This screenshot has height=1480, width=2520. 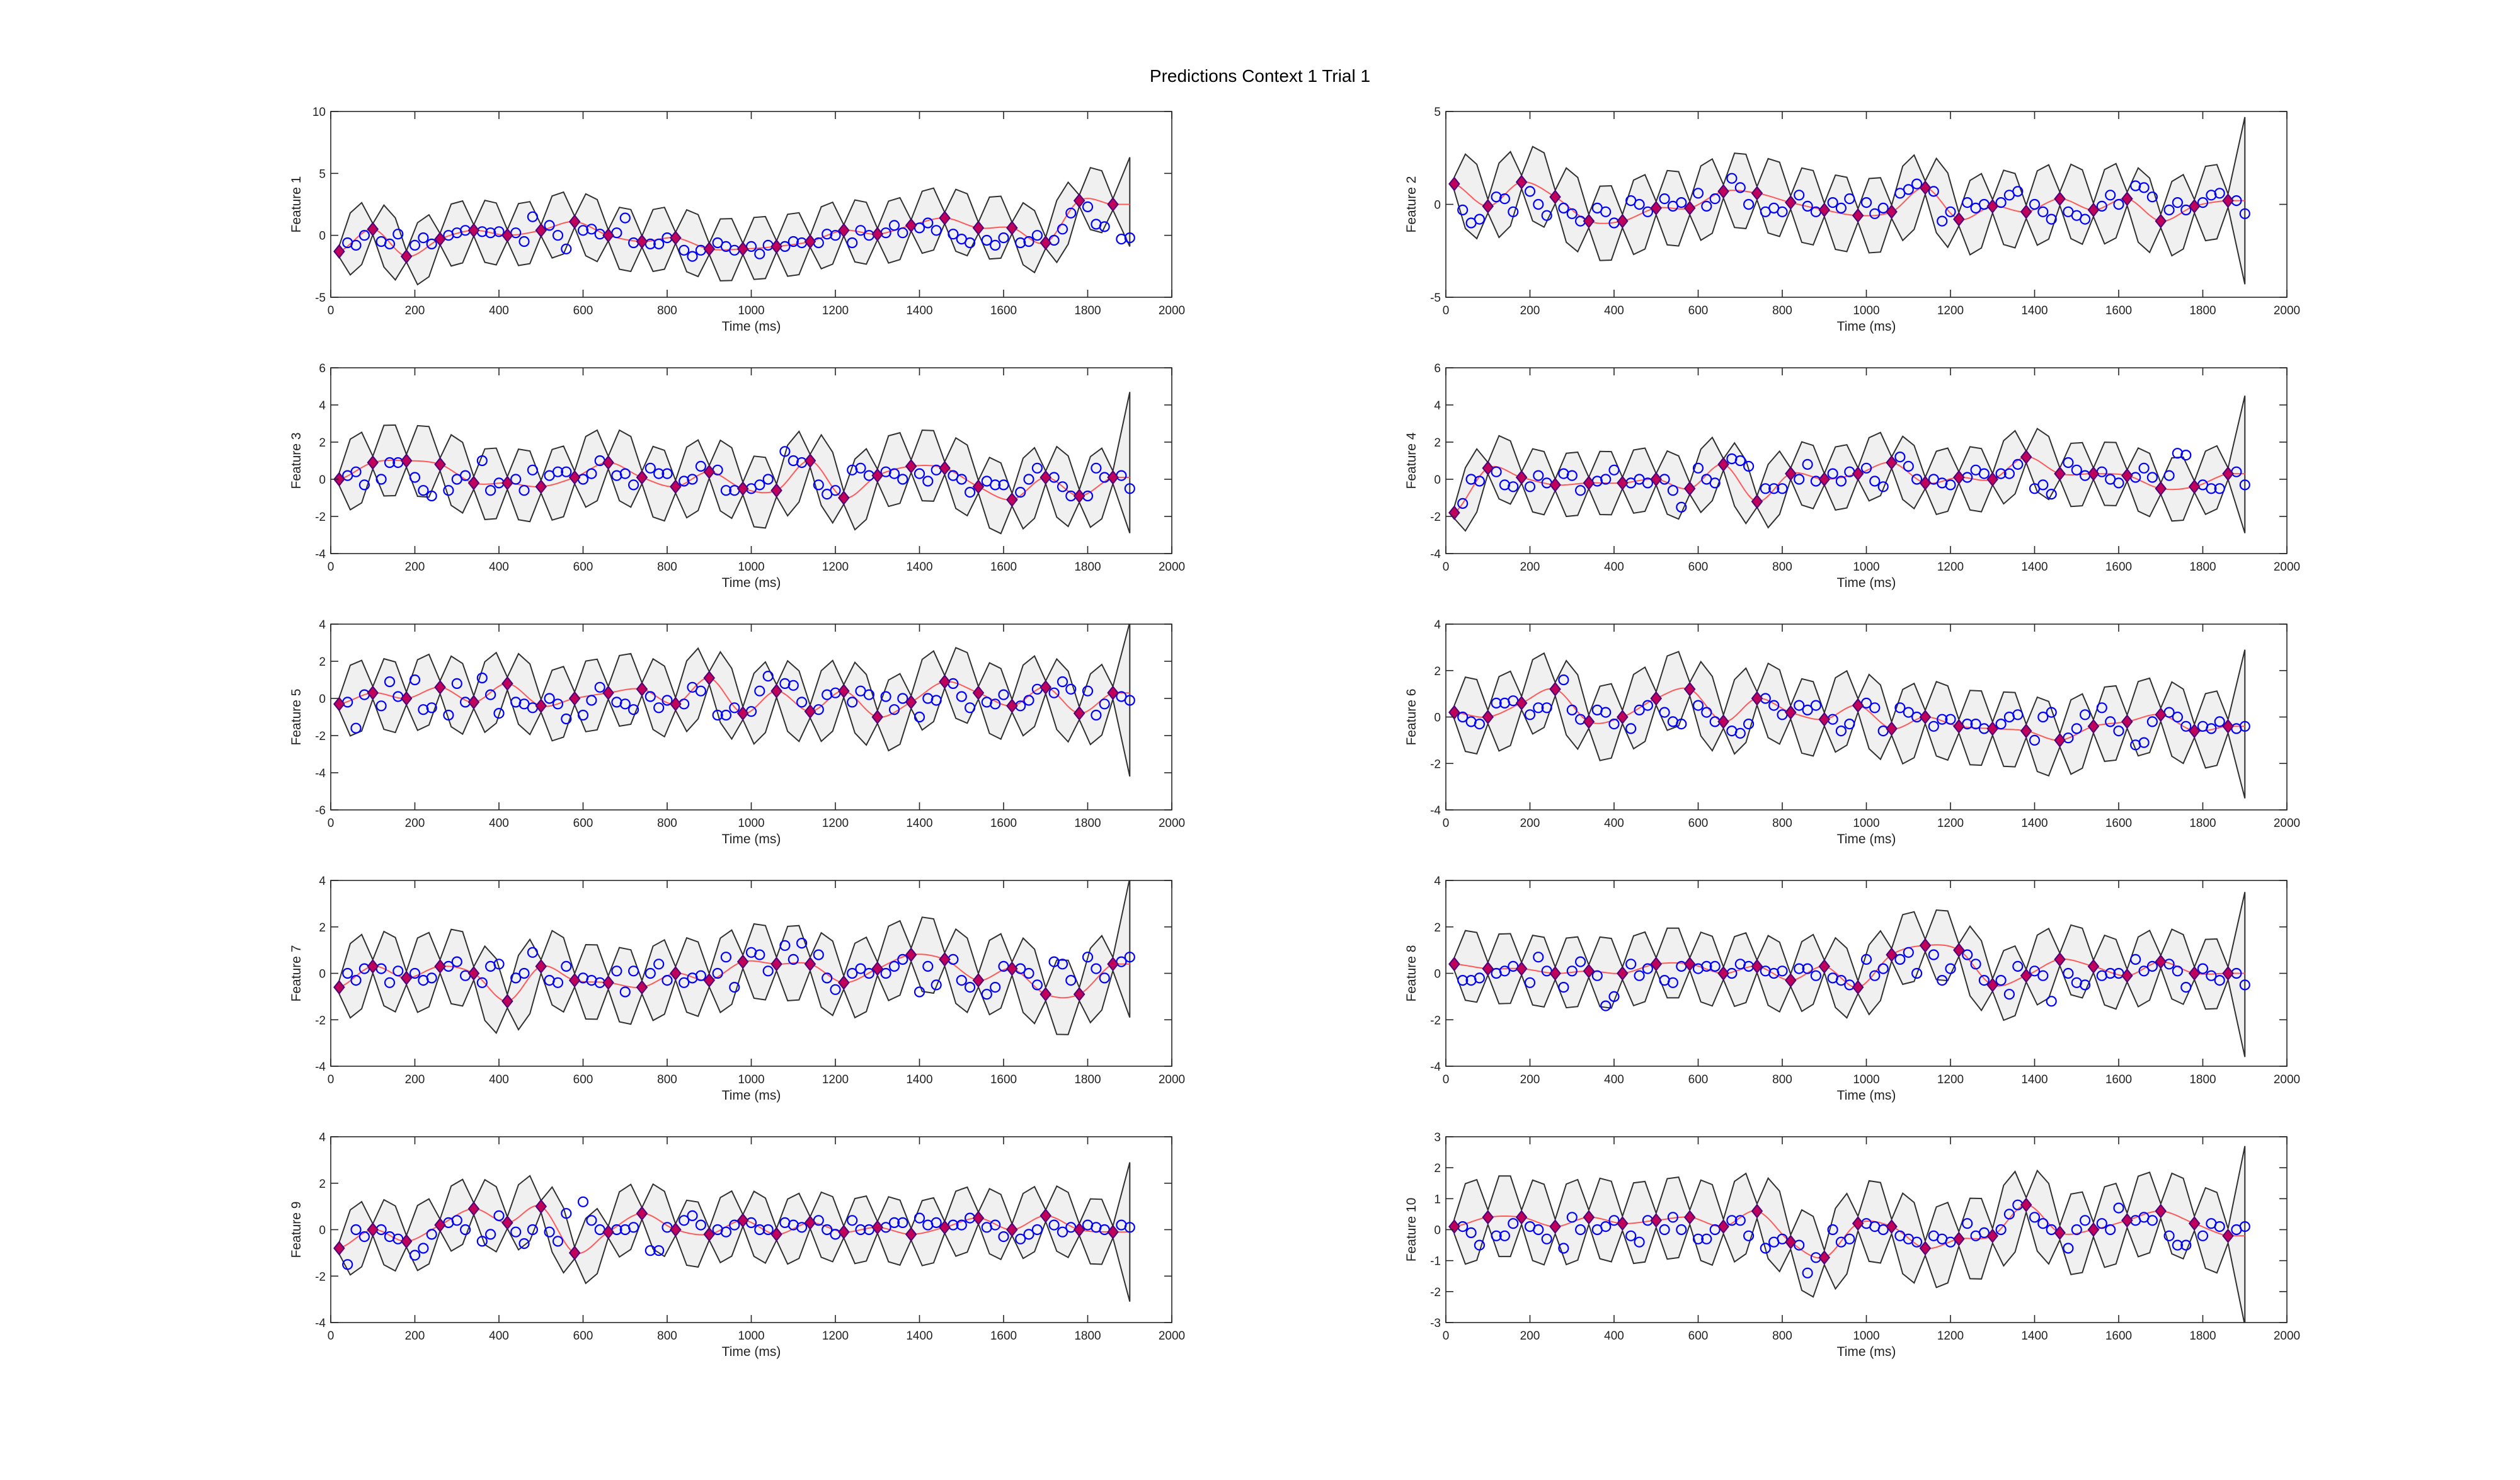 I want to click on y-tick-label: 5, so click(x=322, y=174).